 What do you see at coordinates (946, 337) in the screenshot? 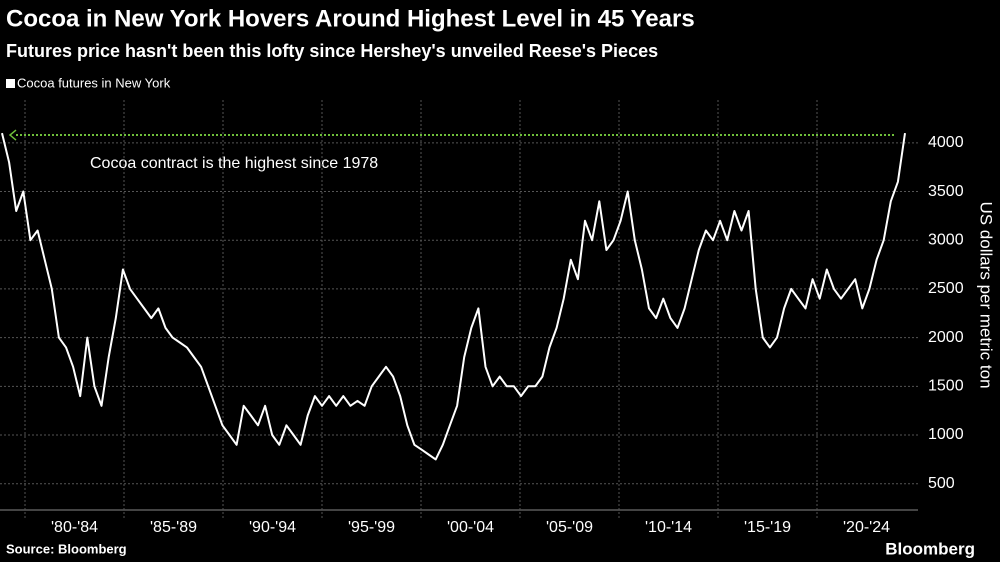
I see `y-tick-label: 2000` at bounding box center [946, 337].